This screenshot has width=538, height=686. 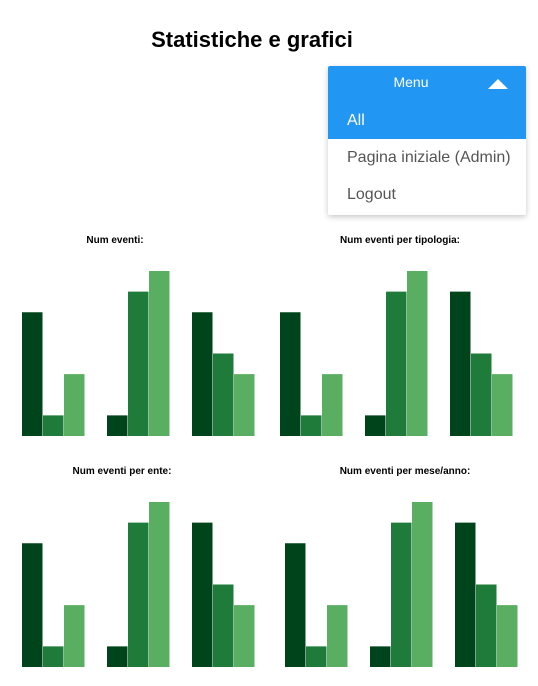 I want to click on menu-item-pagina-iniziale: Pagina iniziale (Admin), so click(x=429, y=157).